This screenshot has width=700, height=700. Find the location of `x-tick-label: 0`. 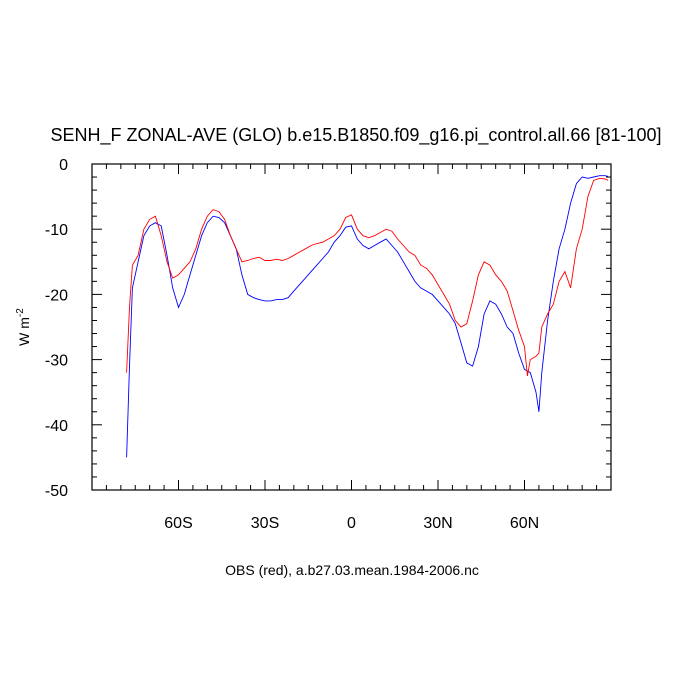

x-tick-label: 0 is located at coordinates (351, 523).